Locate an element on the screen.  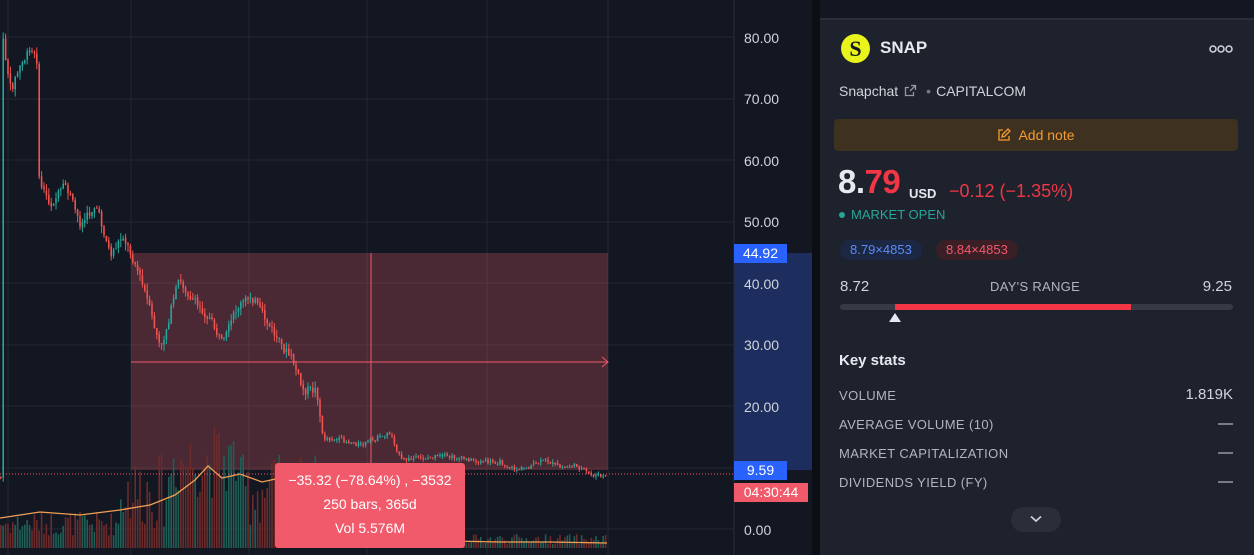
symbol-name: SNAP is located at coordinates (904, 47).